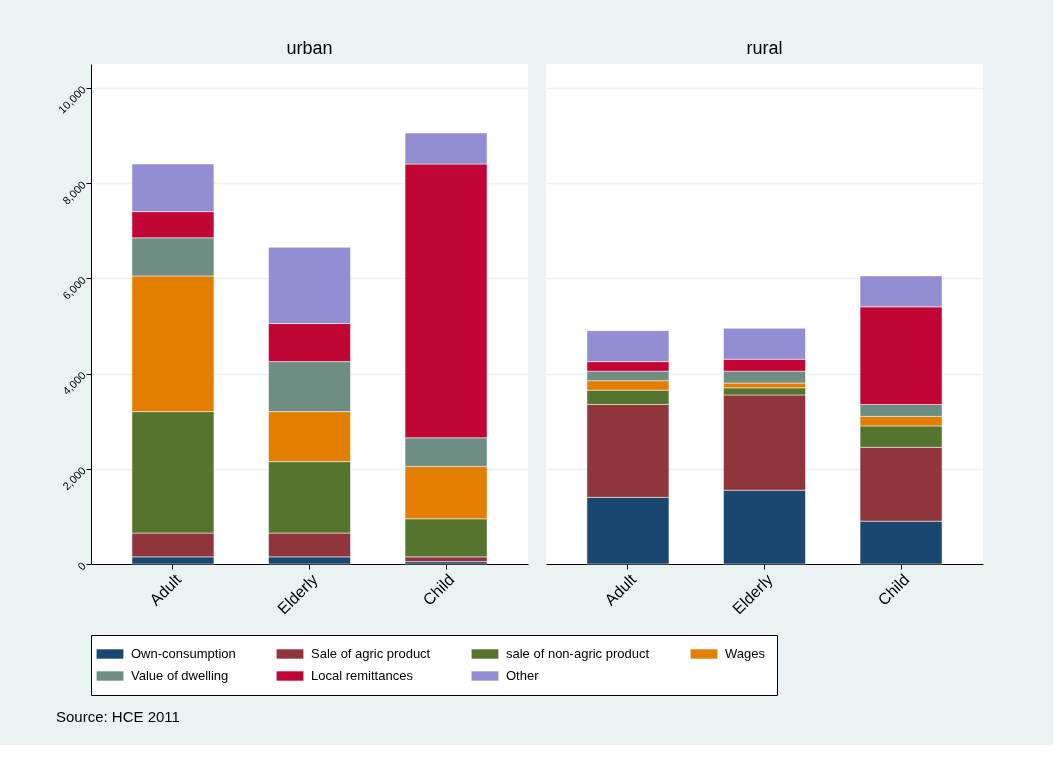  What do you see at coordinates (180, 675) in the screenshot?
I see `legend-label: Value of dwelling` at bounding box center [180, 675].